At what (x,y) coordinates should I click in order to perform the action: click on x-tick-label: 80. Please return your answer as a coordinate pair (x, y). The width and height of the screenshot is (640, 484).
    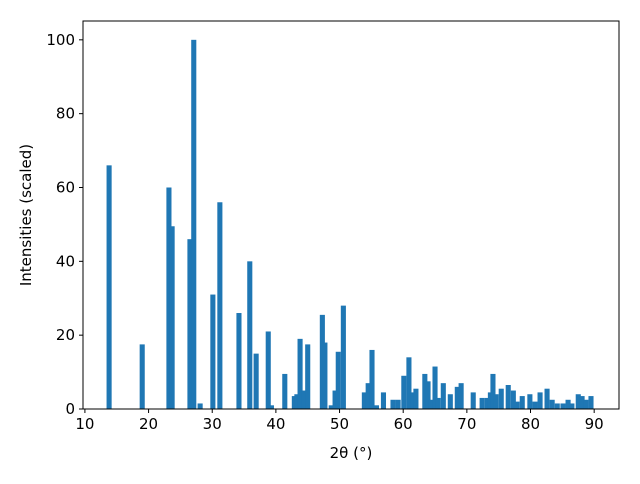
    Looking at the image, I should click on (530, 424).